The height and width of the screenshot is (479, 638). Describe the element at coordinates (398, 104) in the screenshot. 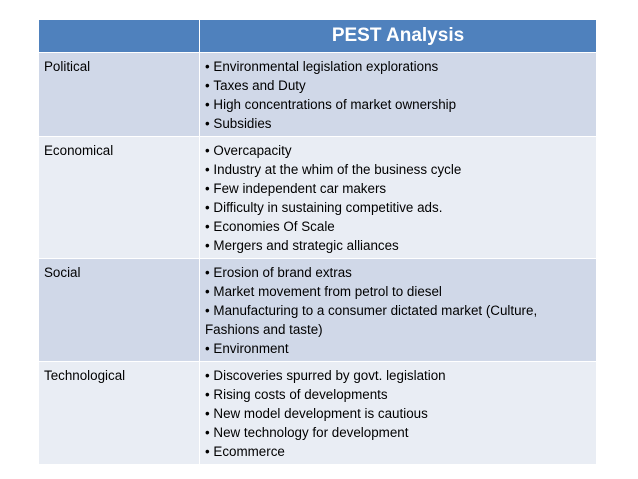

I see `factor-item: High concentrations of market ownership` at that location.